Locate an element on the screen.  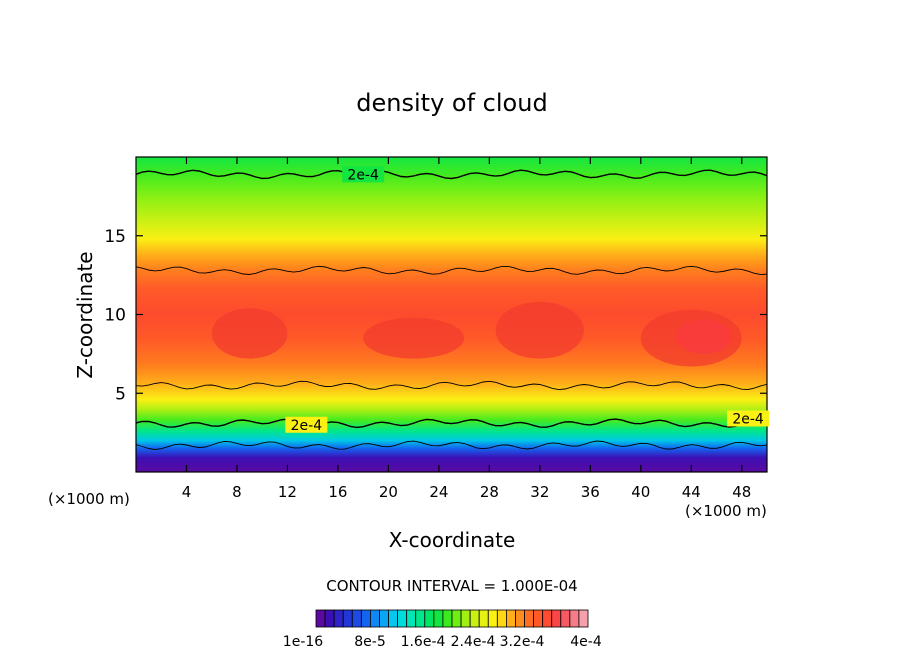
chart-title: density of cloud is located at coordinates (451, 103).